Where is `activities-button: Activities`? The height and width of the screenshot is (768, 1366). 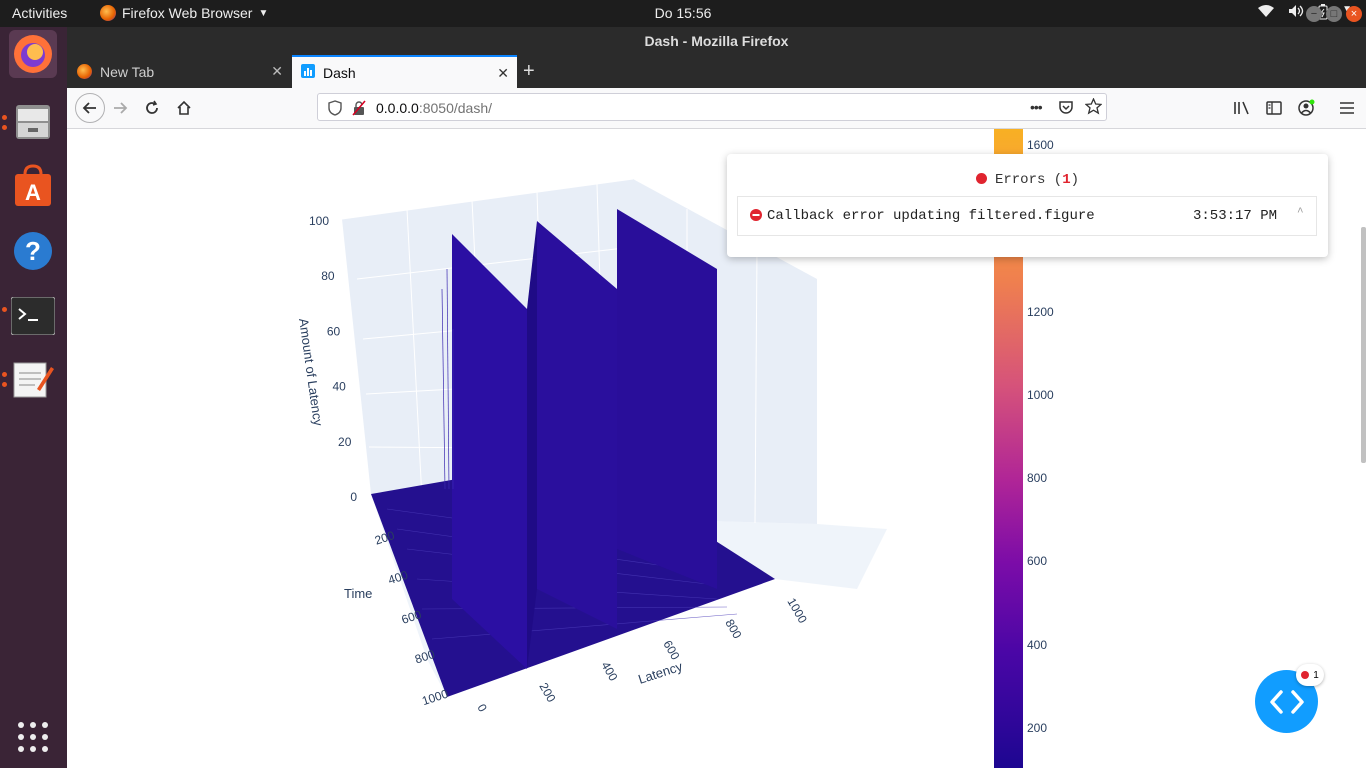
activities-button: Activities is located at coordinates (40, 13).